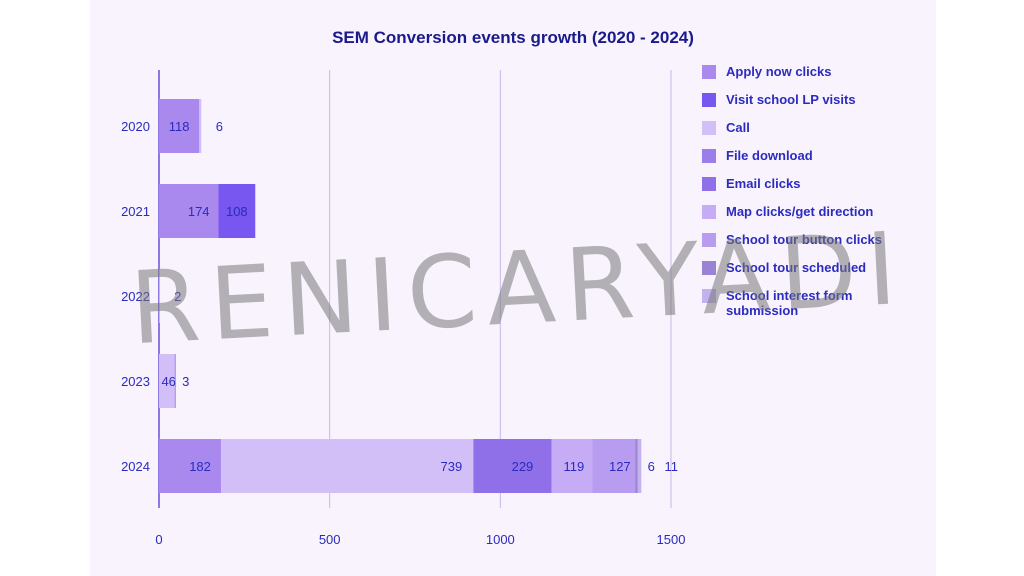 The height and width of the screenshot is (576, 1024). Describe the element at coordinates (779, 71) in the screenshot. I see `legend-label: Apply now clicks` at that location.